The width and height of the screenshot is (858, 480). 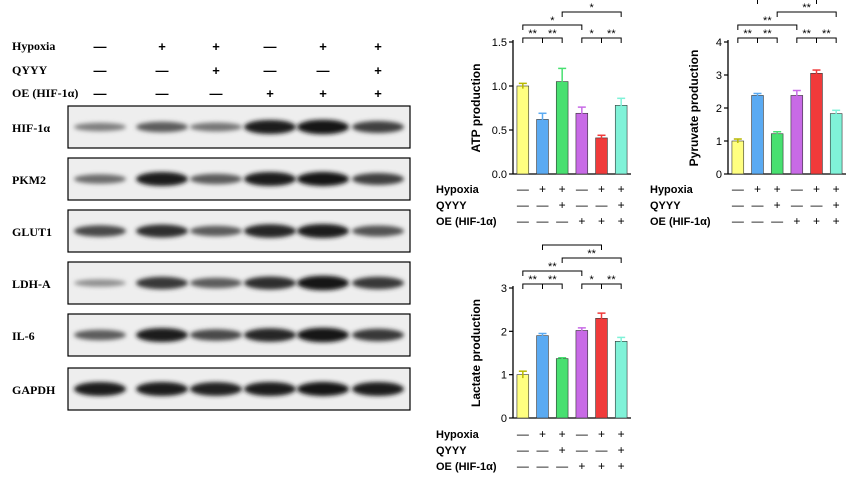 I want to click on protein-label: GAPDH, so click(x=34, y=390).